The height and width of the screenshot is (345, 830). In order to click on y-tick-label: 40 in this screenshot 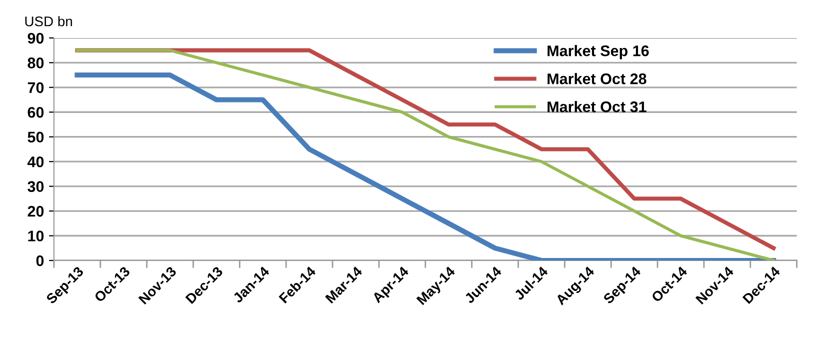, I will do `click(35, 162)`.